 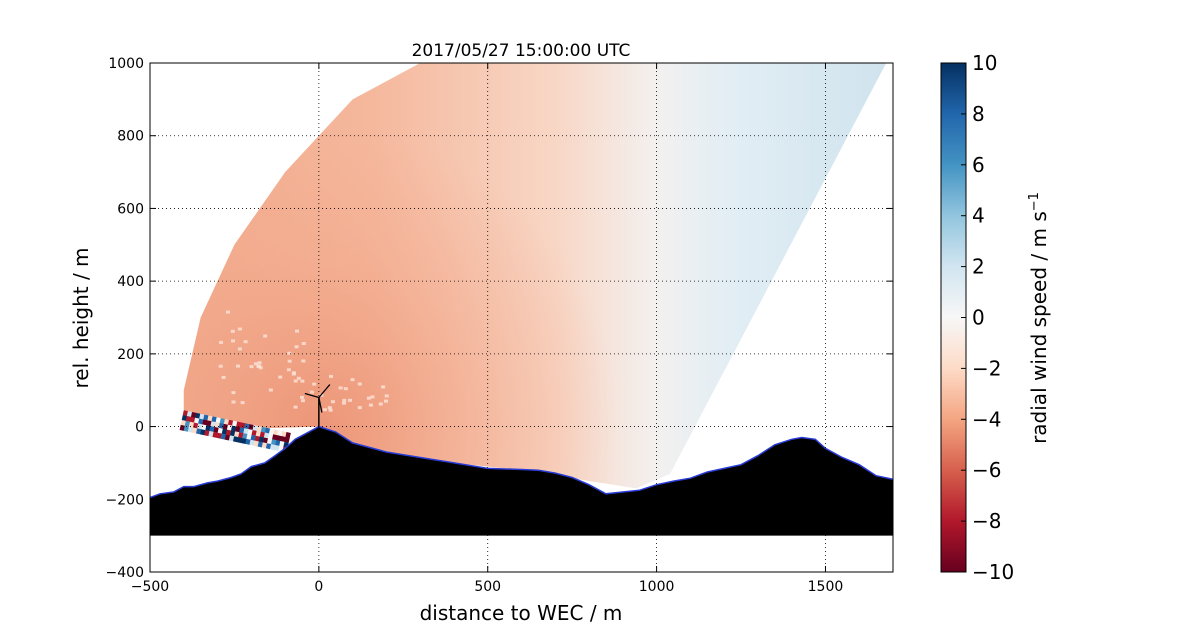 I want to click on chart-title: 2017/05/27 15:00:00 UTC, so click(x=521, y=51).